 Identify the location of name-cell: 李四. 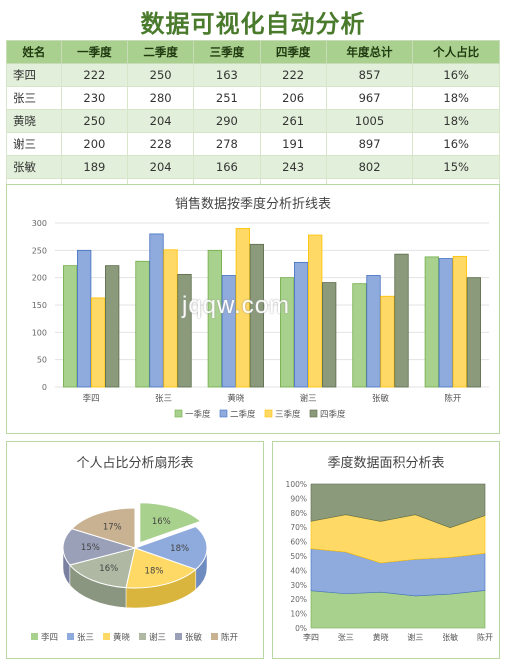
(34, 75).